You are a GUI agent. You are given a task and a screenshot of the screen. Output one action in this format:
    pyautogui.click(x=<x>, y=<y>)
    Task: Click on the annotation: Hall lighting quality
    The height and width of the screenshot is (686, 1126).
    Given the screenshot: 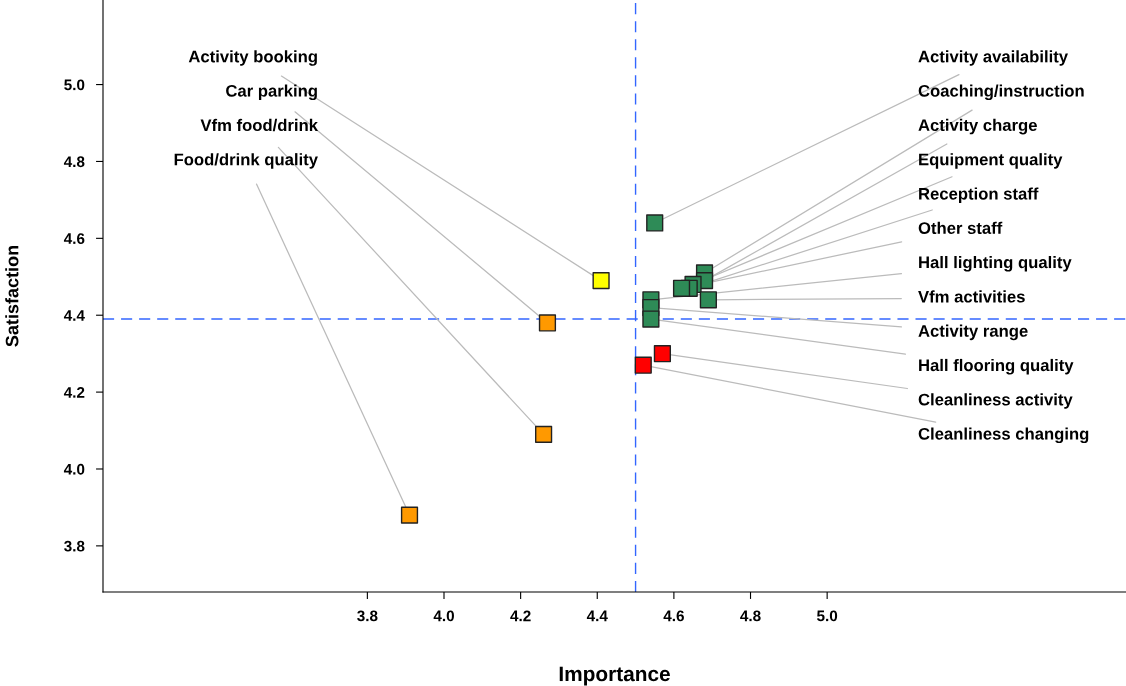 What is the action you would take?
    pyautogui.click(x=995, y=264)
    